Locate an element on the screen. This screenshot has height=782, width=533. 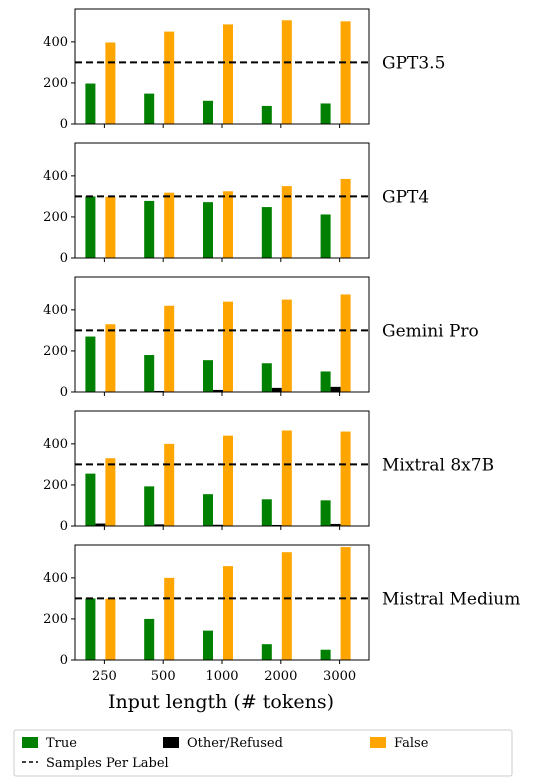
legend-item-false: False is located at coordinates (399, 743).